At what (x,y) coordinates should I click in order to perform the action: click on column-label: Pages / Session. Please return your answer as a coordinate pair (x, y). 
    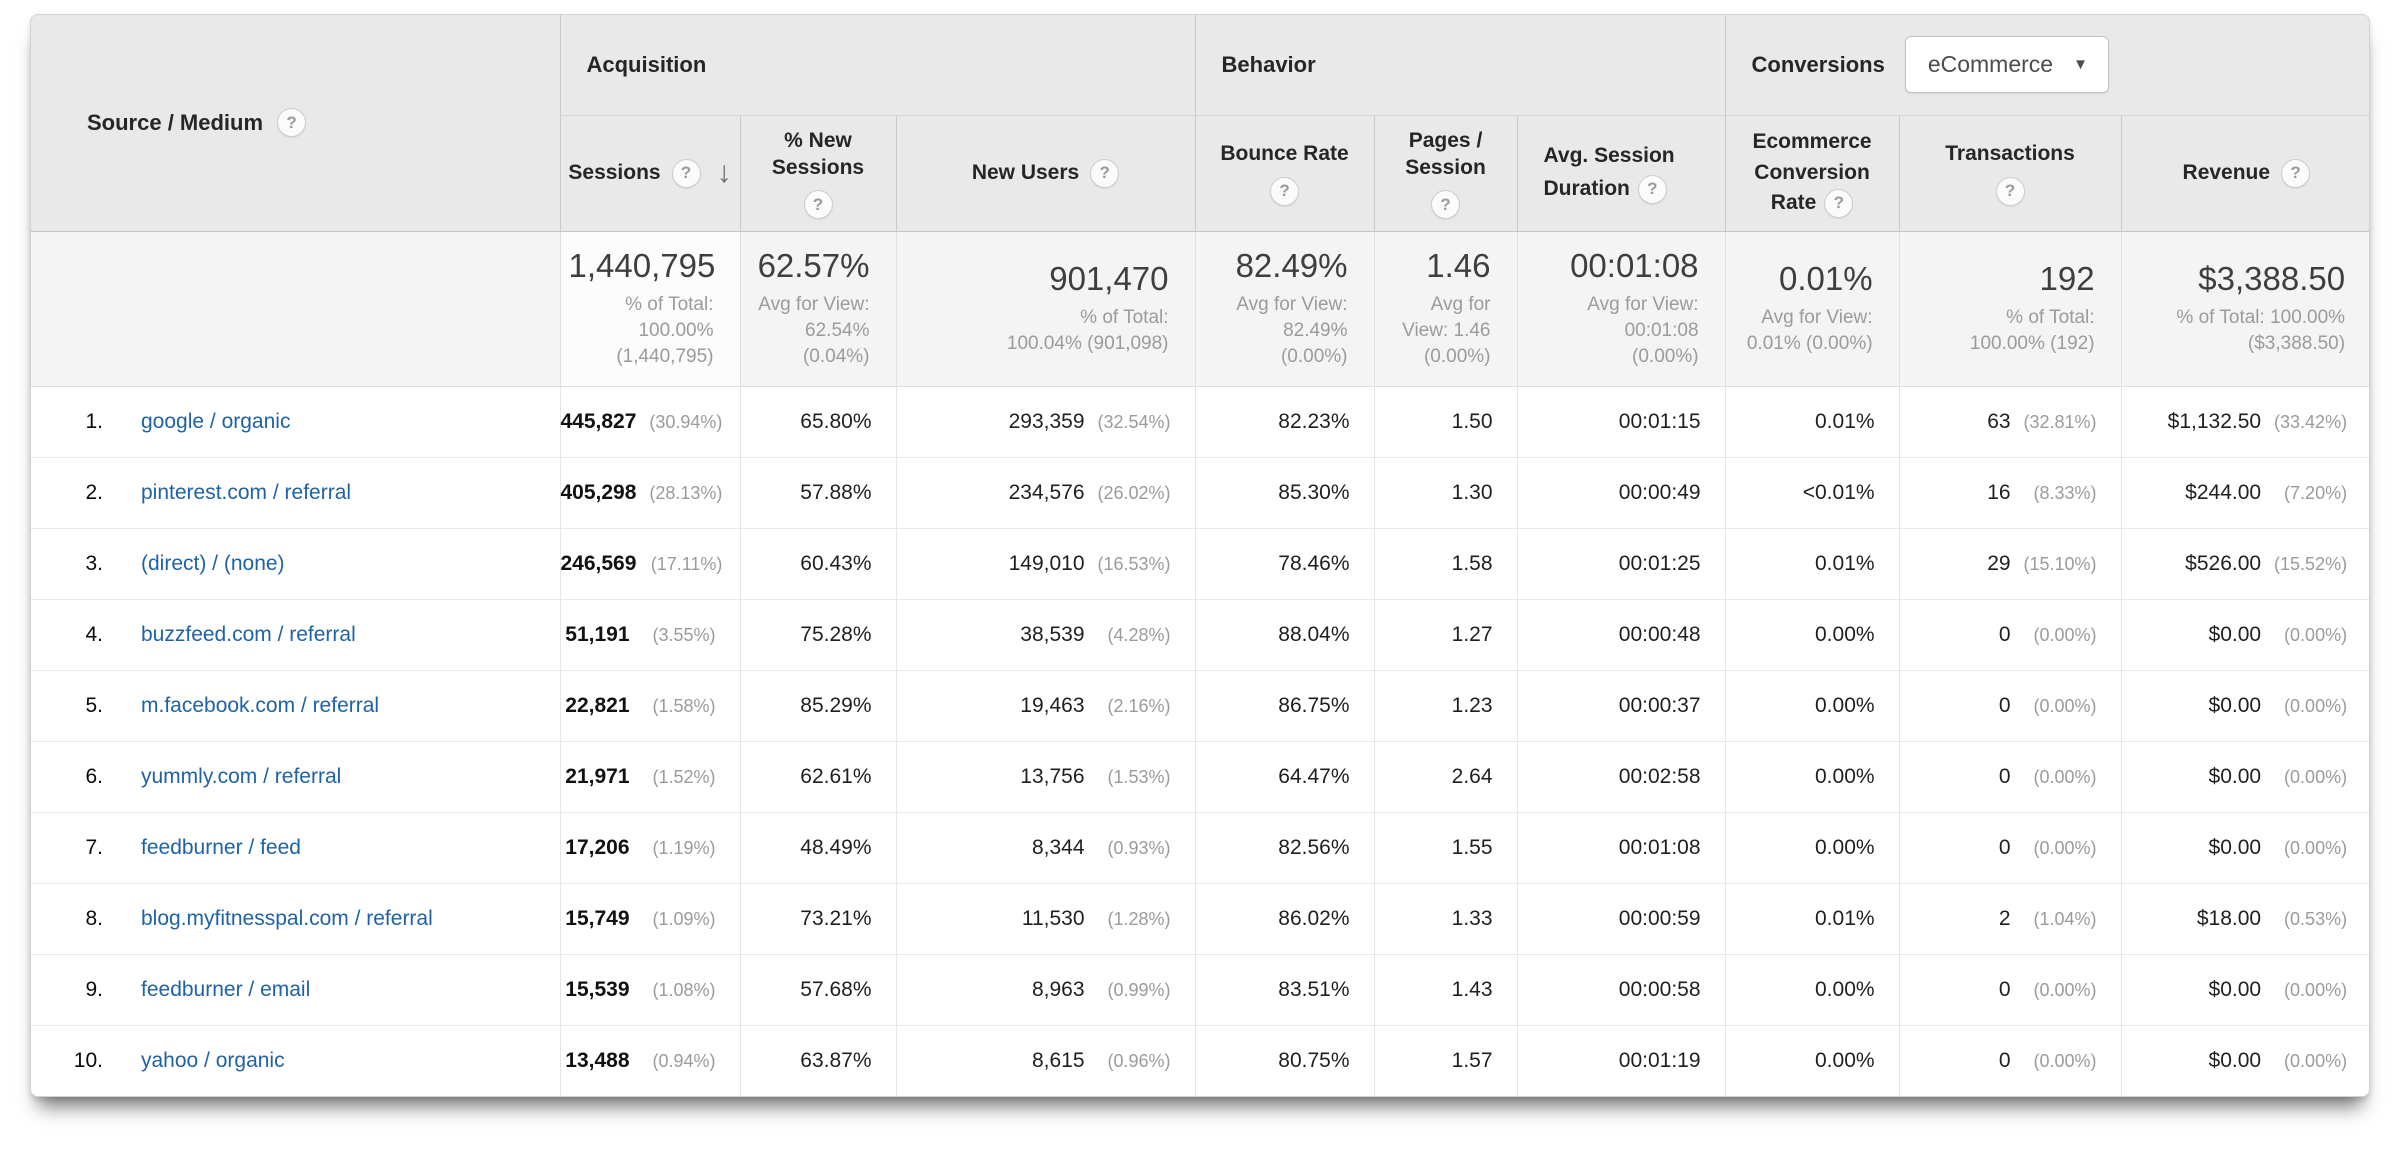
    Looking at the image, I should click on (1445, 153).